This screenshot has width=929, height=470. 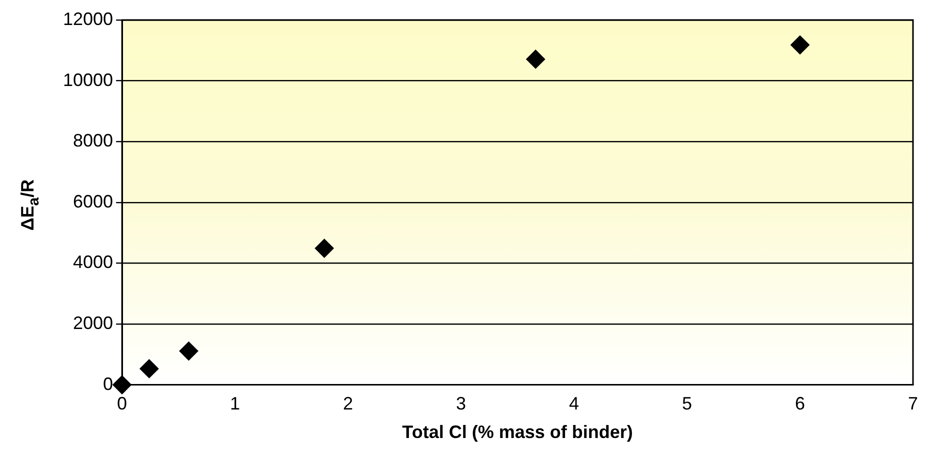 What do you see at coordinates (108, 384) in the screenshot?
I see `y-tick-label: 0` at bounding box center [108, 384].